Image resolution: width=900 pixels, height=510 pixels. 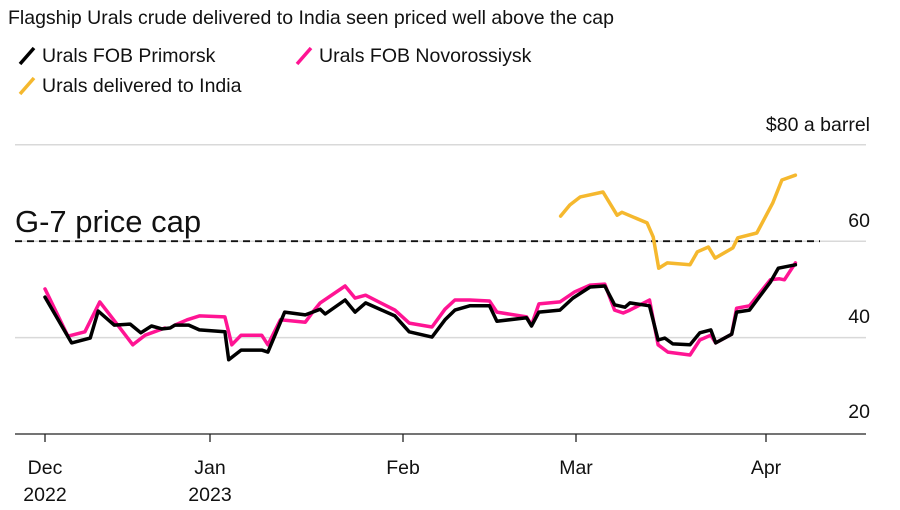 I want to click on x-tick-year-2022: 2022, so click(x=44, y=495).